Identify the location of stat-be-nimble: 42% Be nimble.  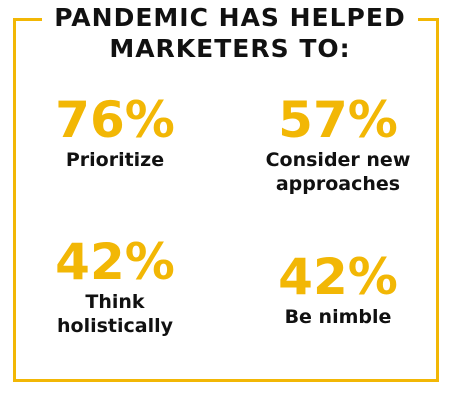
(338, 289).